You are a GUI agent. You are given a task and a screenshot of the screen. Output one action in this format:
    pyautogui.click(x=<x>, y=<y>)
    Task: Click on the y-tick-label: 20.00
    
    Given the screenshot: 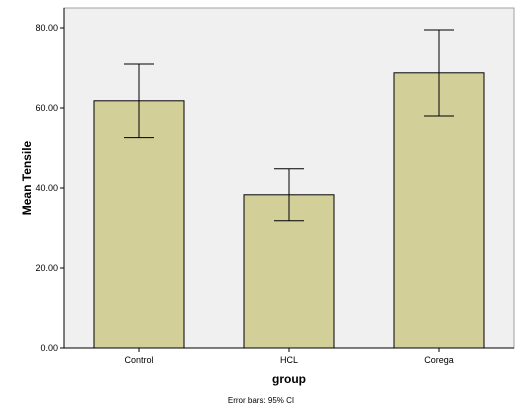 What is the action you would take?
    pyautogui.click(x=46, y=268)
    